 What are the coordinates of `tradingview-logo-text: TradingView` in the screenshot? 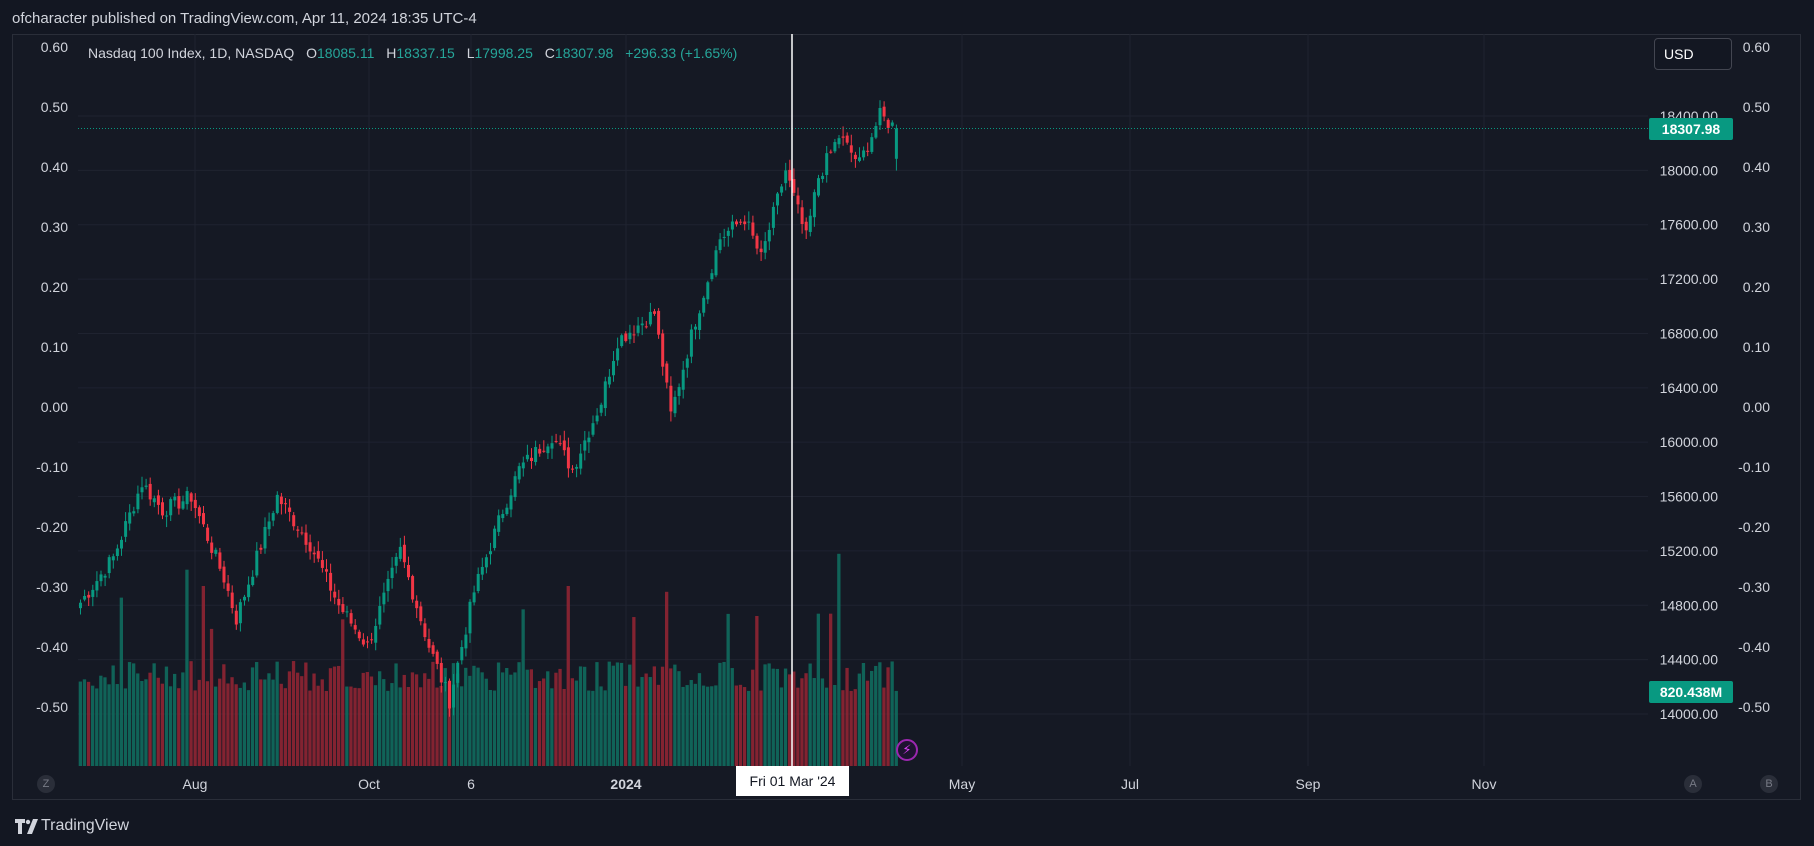 It's located at (85, 825).